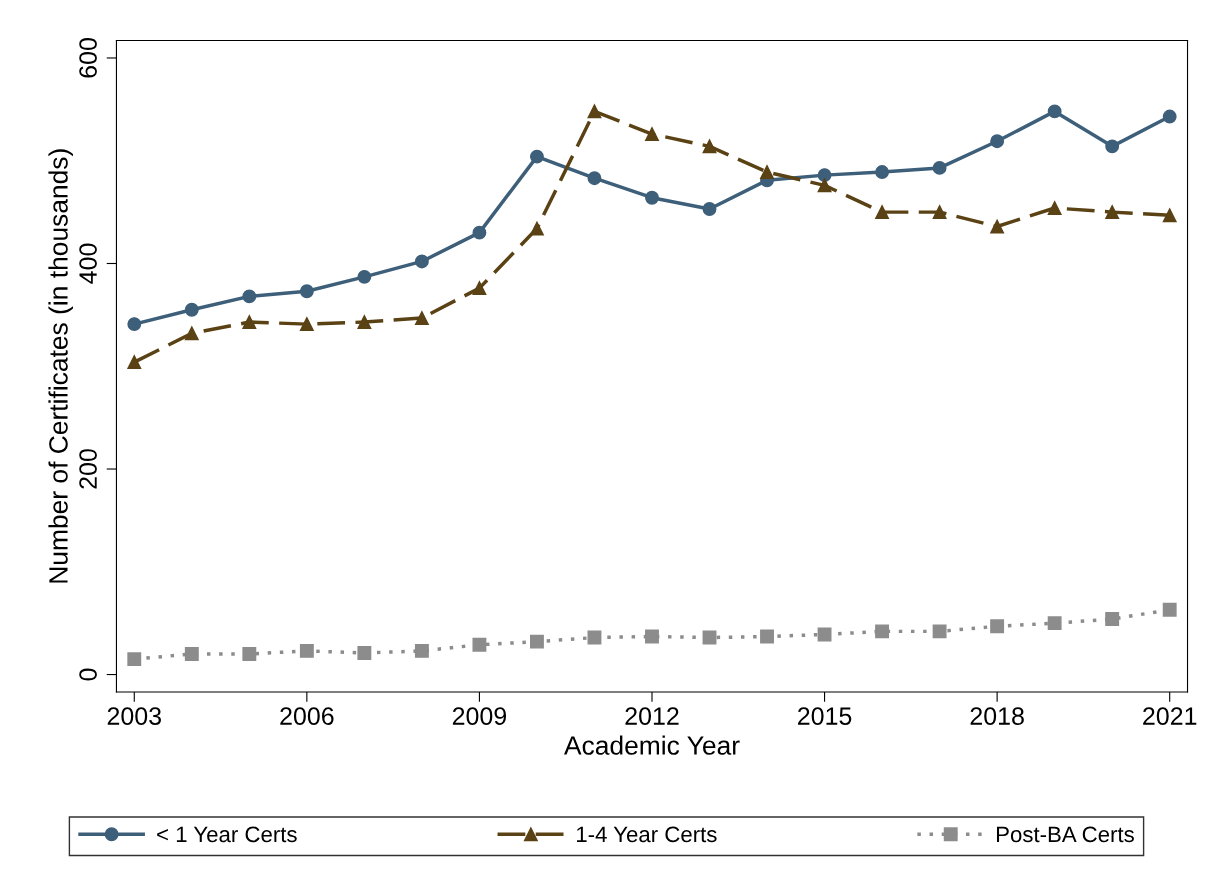  Describe the element at coordinates (652, 716) in the screenshot. I see `x-tick-label: 2012` at that location.